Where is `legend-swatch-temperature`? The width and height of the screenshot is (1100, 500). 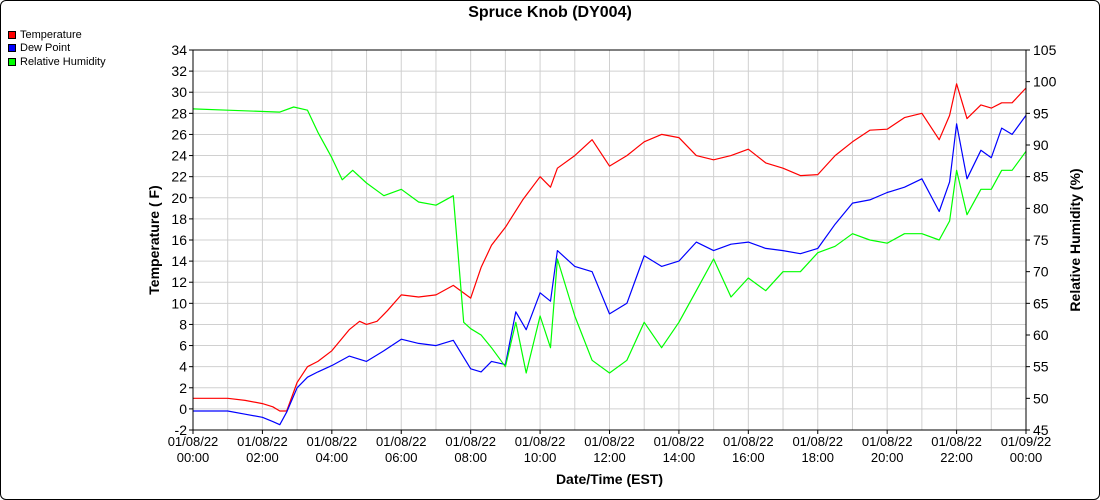 legend-swatch-temperature is located at coordinates (12, 34).